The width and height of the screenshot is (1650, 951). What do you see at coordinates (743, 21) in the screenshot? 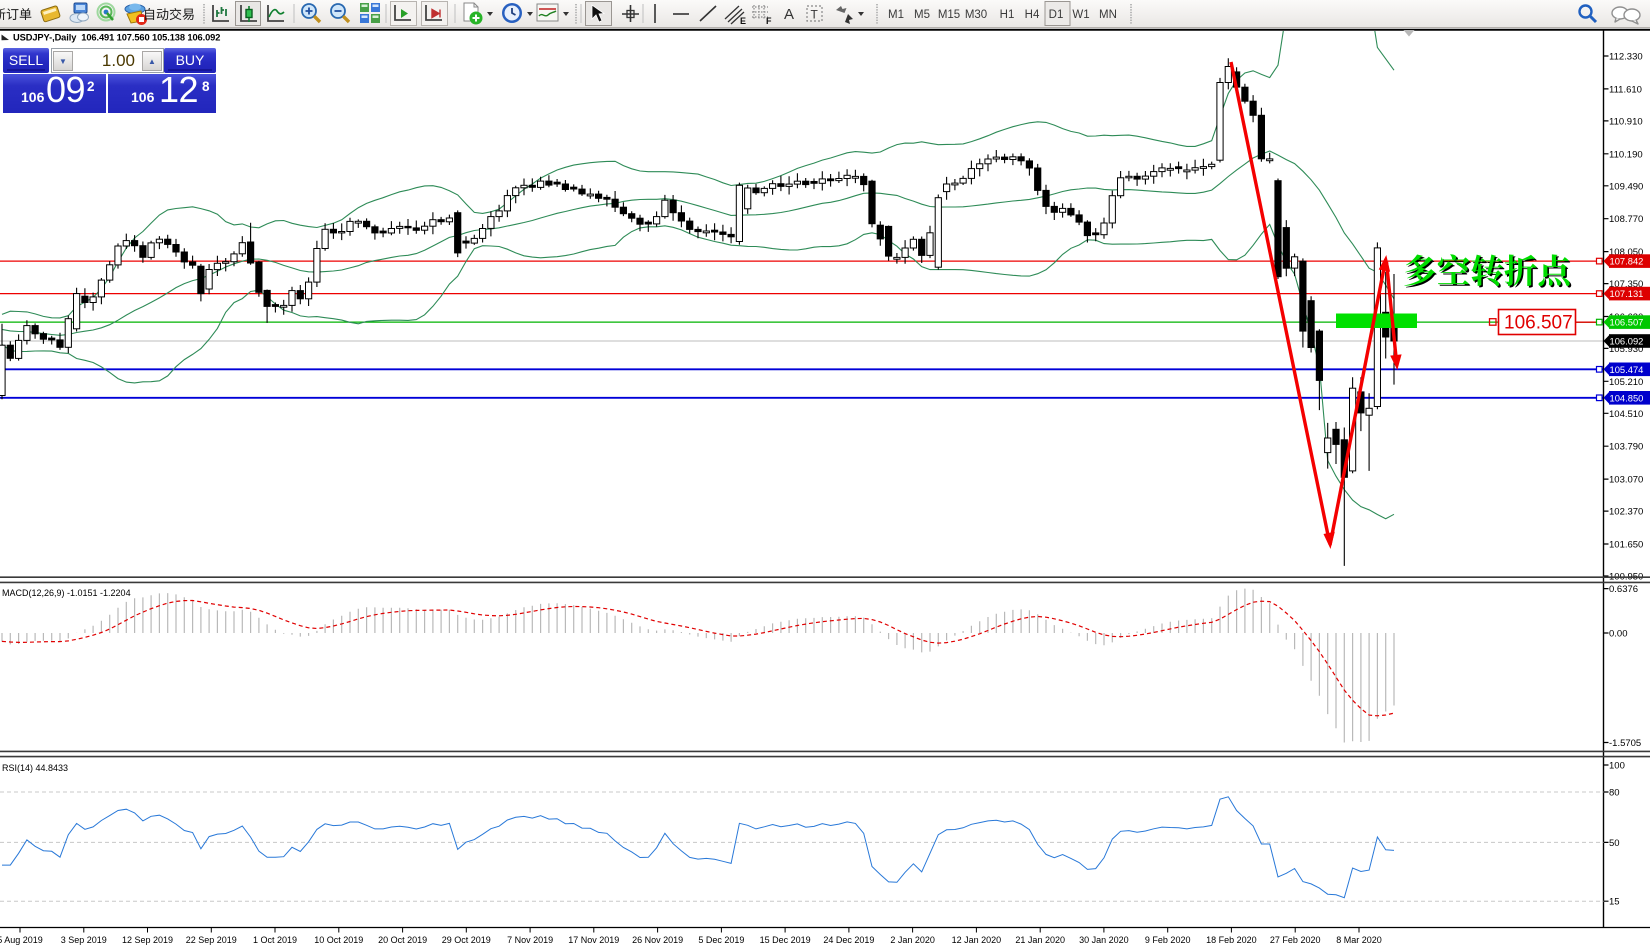
I see `svg-text: E` at bounding box center [743, 21].